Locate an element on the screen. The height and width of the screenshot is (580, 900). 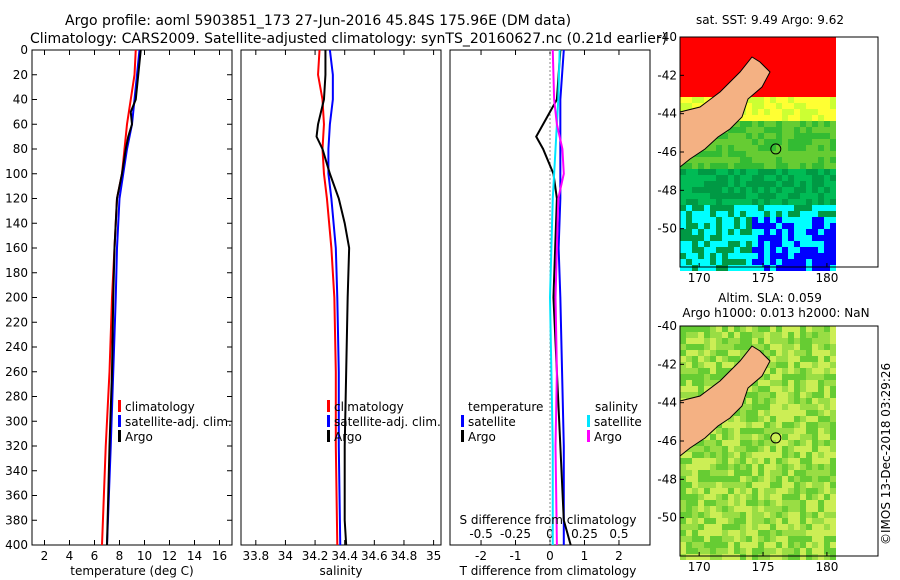
legend-swatch-s-satellite is located at coordinates (588, 421).